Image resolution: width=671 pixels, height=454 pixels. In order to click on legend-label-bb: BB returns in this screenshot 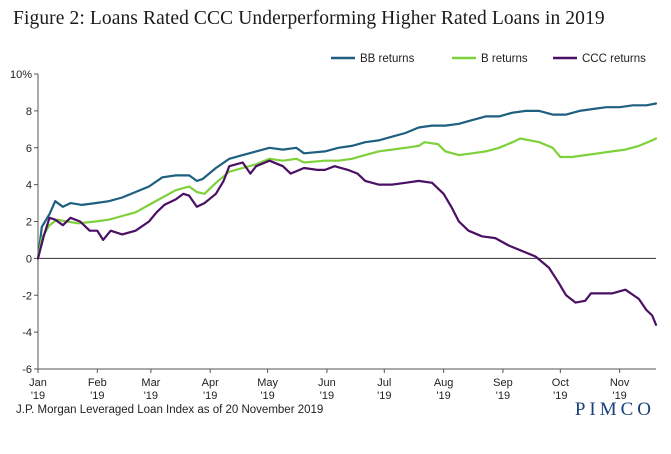, I will do `click(387, 59)`.